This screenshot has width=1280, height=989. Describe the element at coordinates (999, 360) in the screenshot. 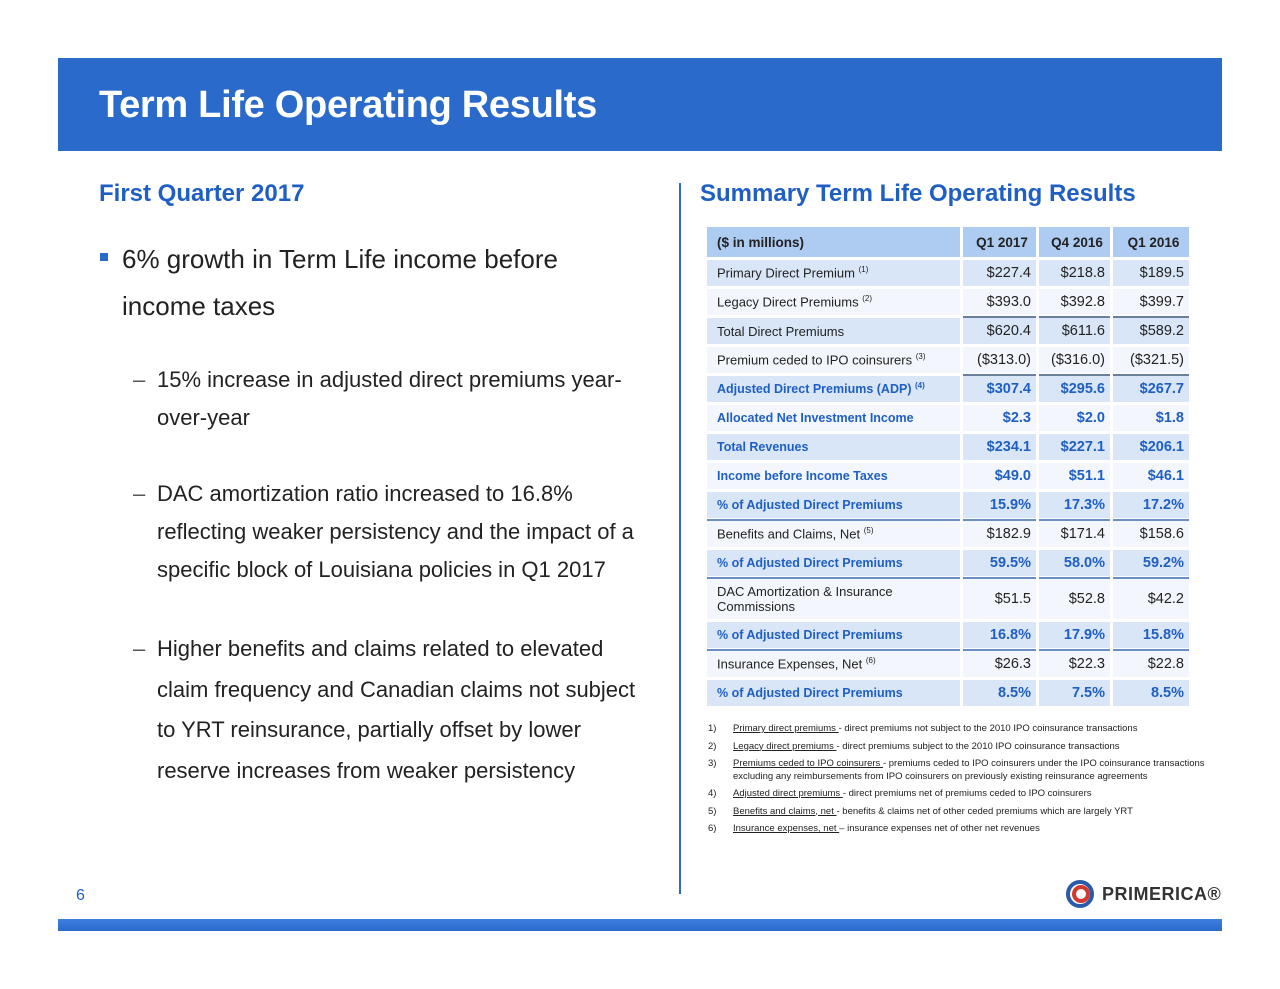

I see `value-cell: ($313.0)` at that location.